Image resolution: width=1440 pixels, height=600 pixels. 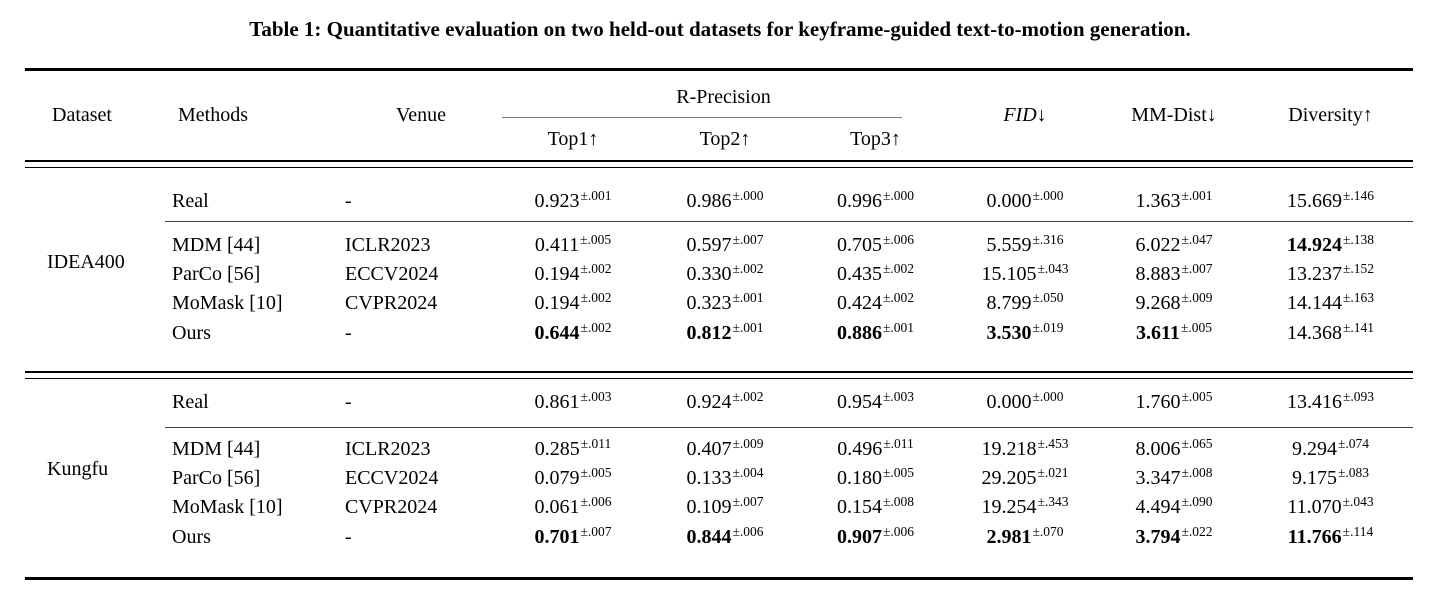 What do you see at coordinates (723, 97) in the screenshot?
I see `column-header-r-precision: R-Precision` at bounding box center [723, 97].